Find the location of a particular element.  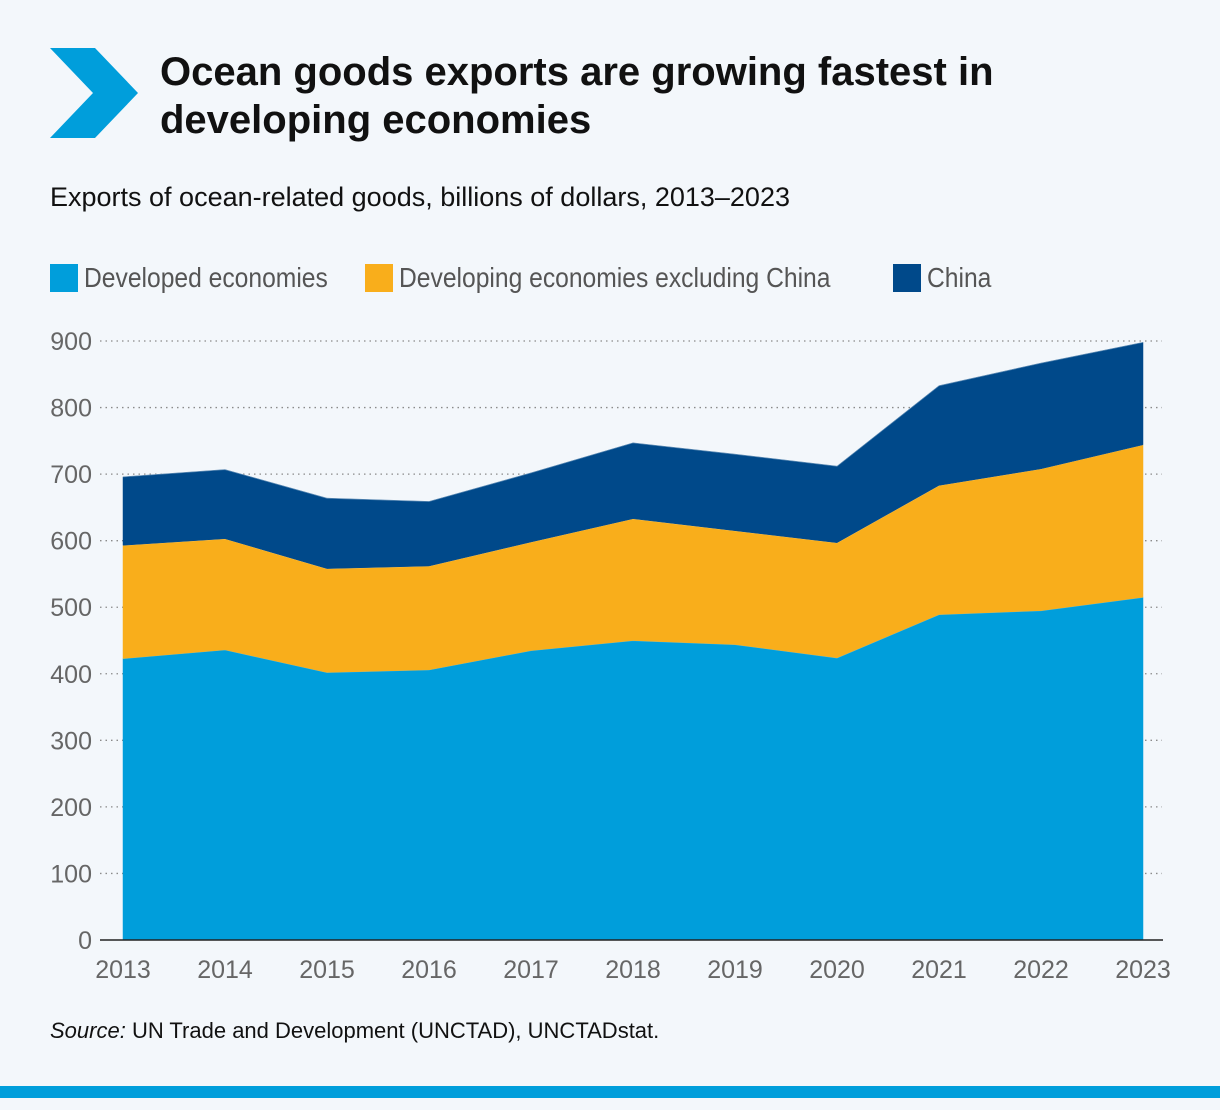

x-tick-label: 2015 is located at coordinates (327, 970).